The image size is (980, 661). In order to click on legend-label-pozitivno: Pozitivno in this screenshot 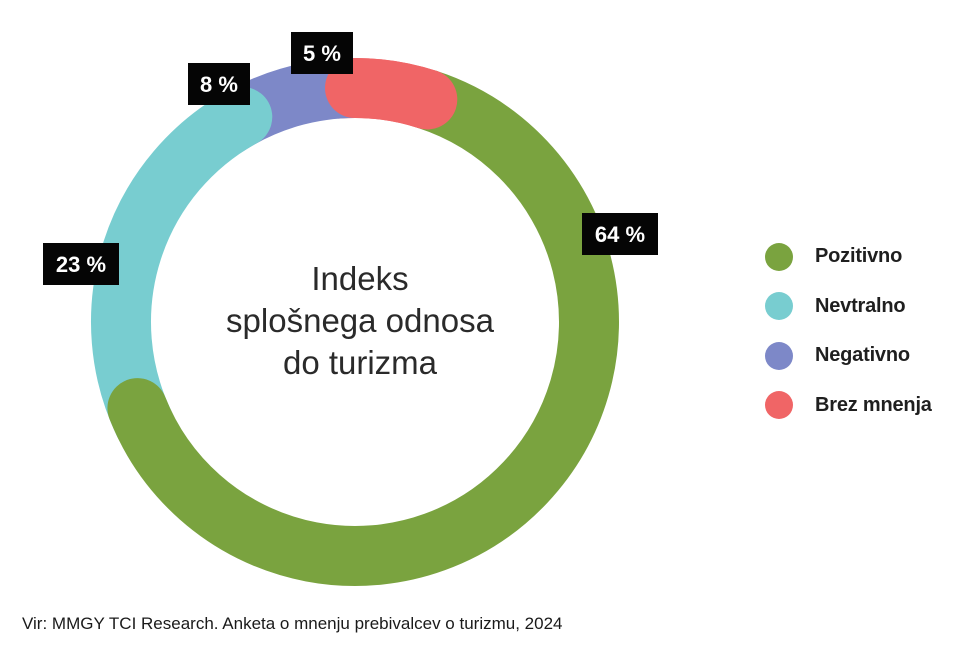, I will do `click(859, 256)`.